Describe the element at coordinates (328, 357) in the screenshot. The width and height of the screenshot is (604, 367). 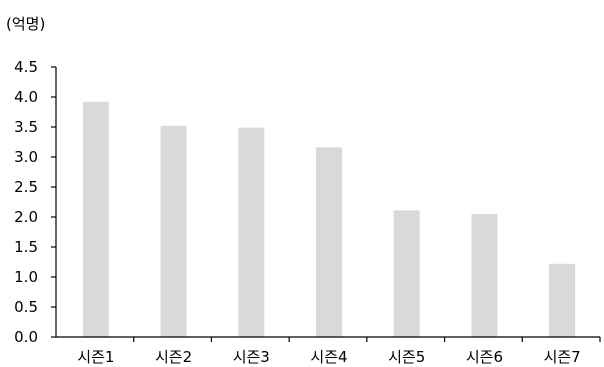
I see `x-tick-label: 시즌4` at that location.